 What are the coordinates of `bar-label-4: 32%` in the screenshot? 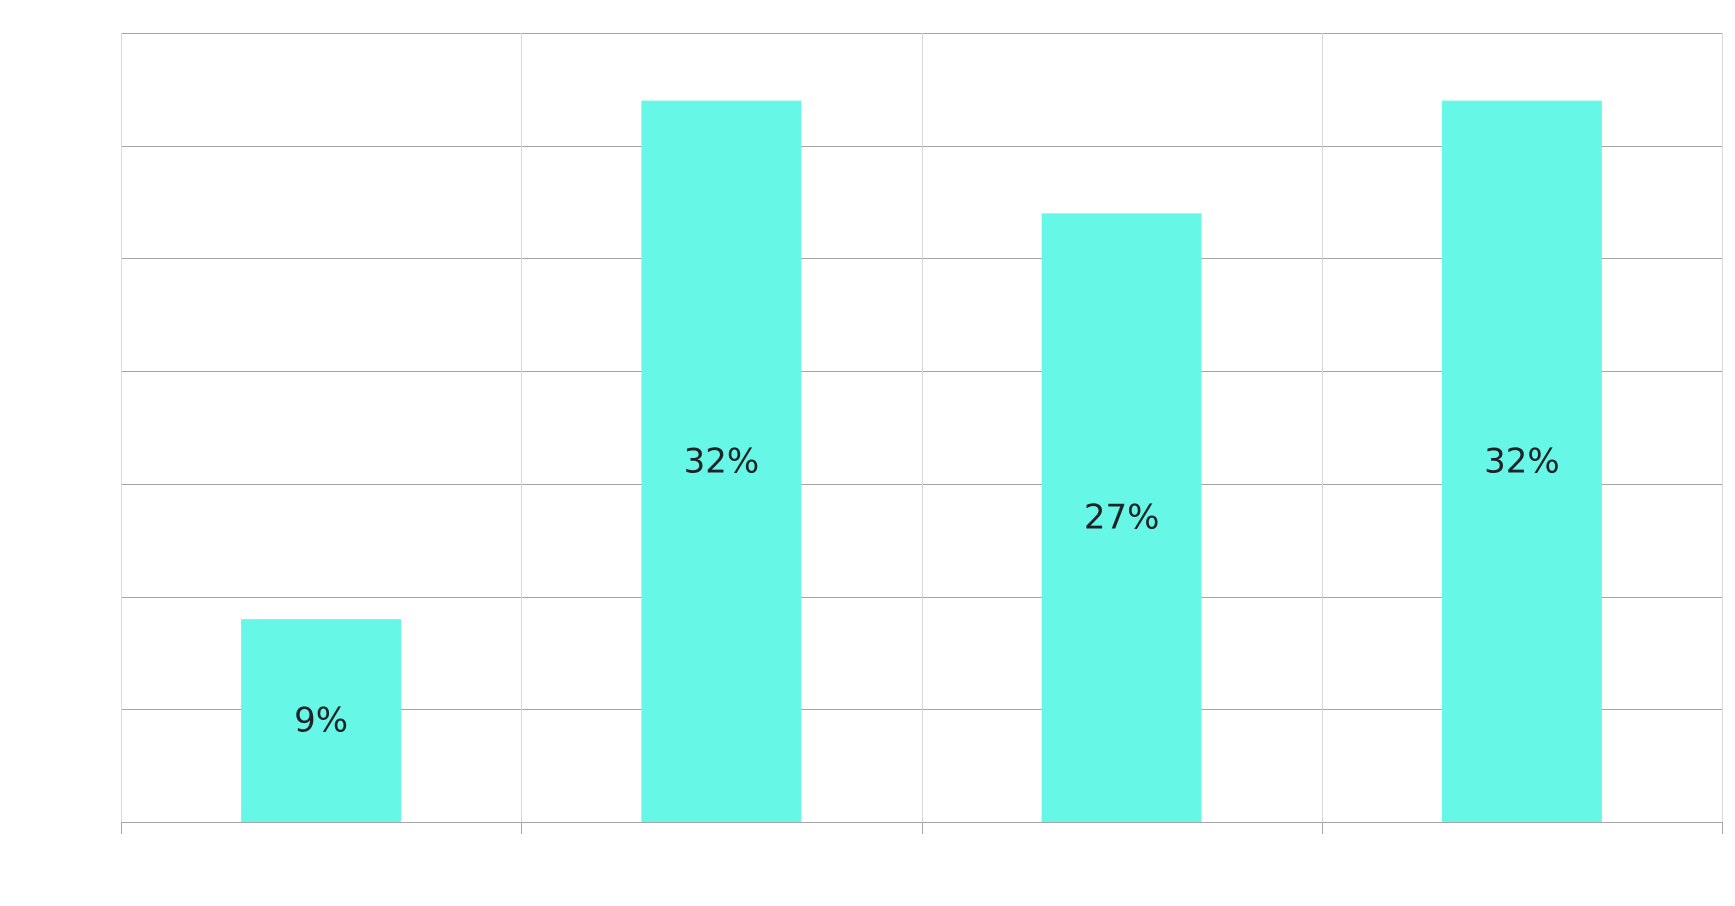 It's located at (1522, 461).